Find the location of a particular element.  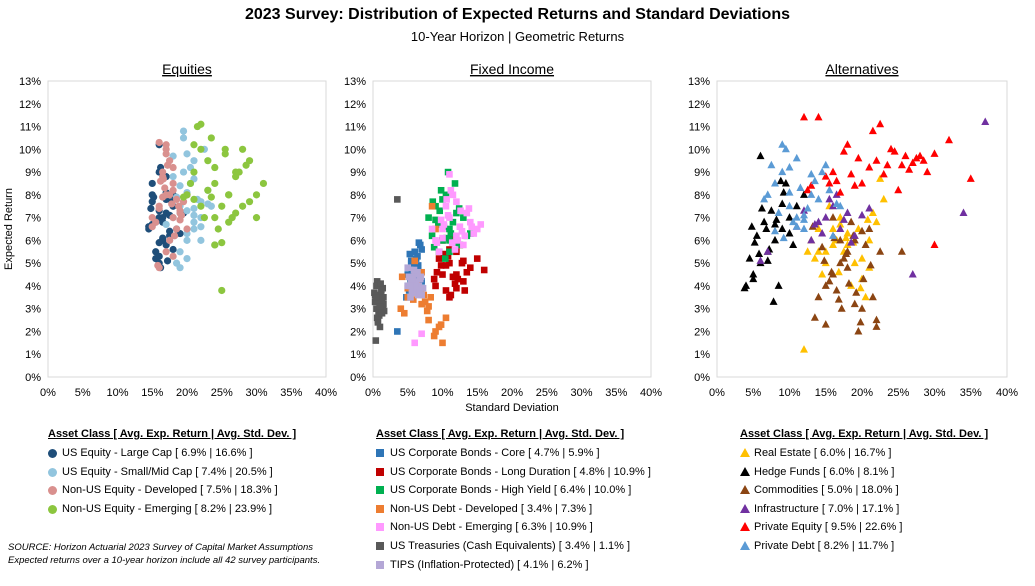

legend-marker-triangle is located at coordinates (745, 508).